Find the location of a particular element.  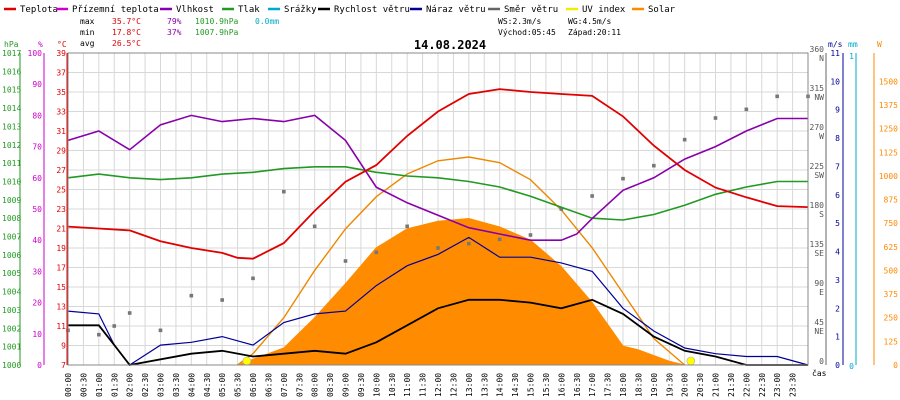

wind-tick-label: 7 is located at coordinates (837, 166).